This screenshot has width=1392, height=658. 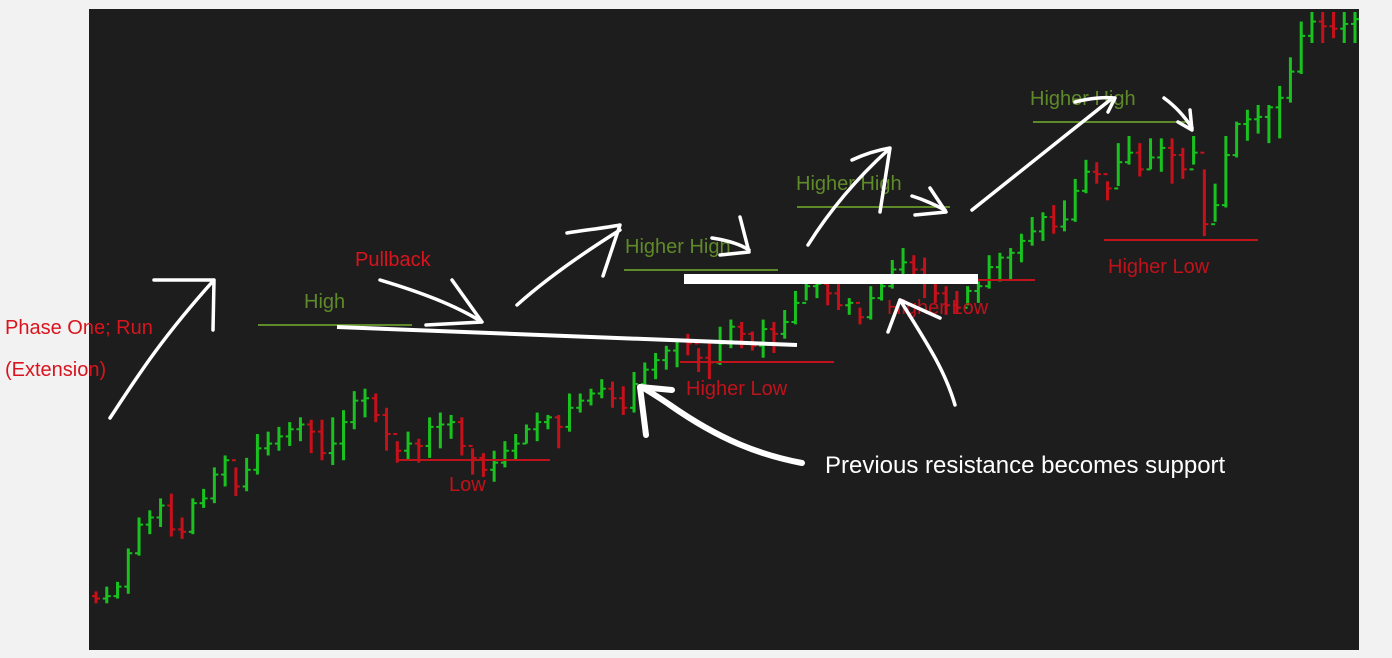 What do you see at coordinates (921, 352) in the screenshot?
I see `support-arrow-right` at bounding box center [921, 352].